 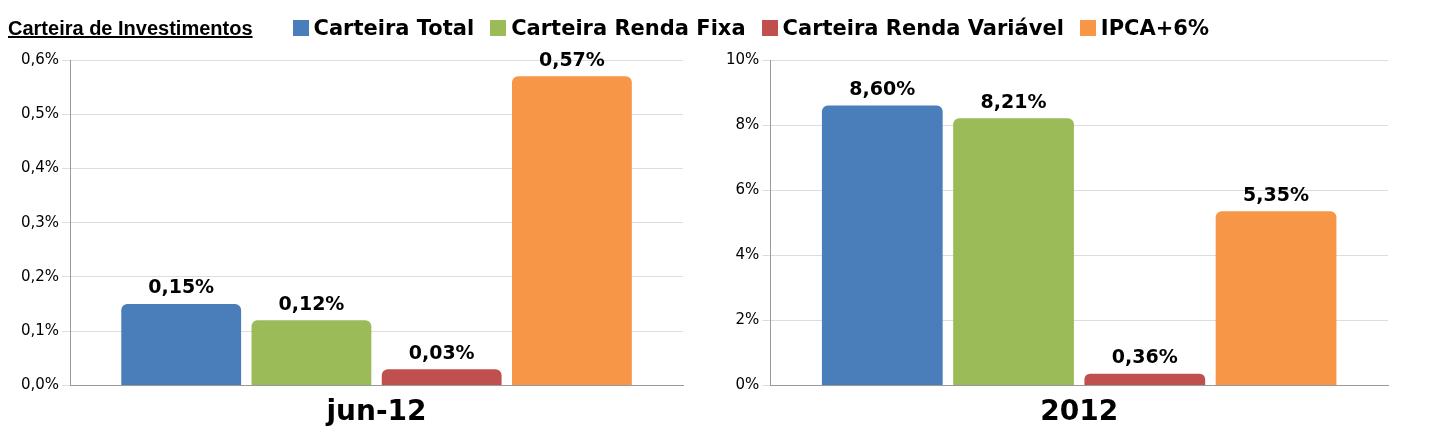 I want to click on y-tick-label: 0%, so click(x=747, y=384).